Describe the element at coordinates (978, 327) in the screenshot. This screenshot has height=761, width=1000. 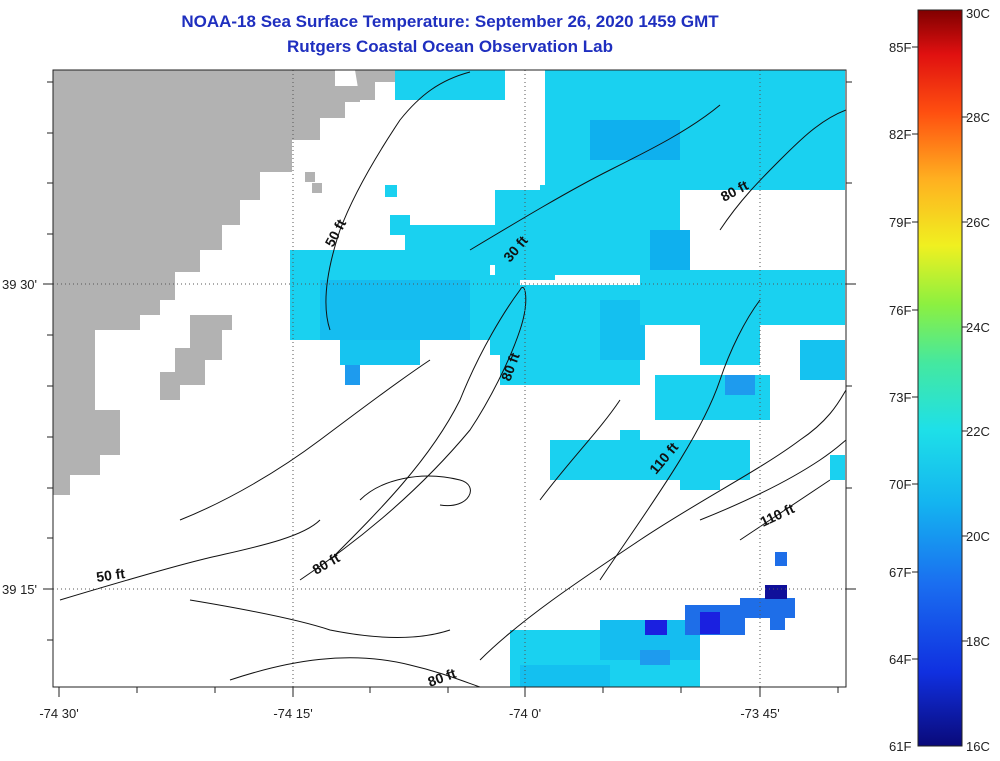
I see `colorbar-c-label: 24C` at that location.